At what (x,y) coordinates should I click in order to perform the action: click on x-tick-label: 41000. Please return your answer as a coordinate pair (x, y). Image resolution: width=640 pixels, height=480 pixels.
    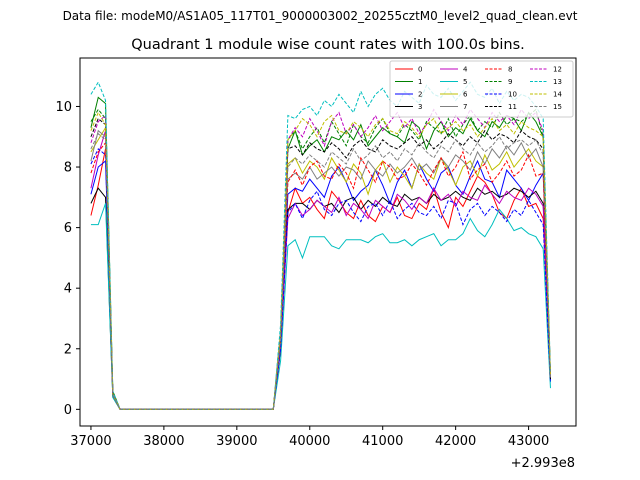
    Looking at the image, I should click on (382, 441).